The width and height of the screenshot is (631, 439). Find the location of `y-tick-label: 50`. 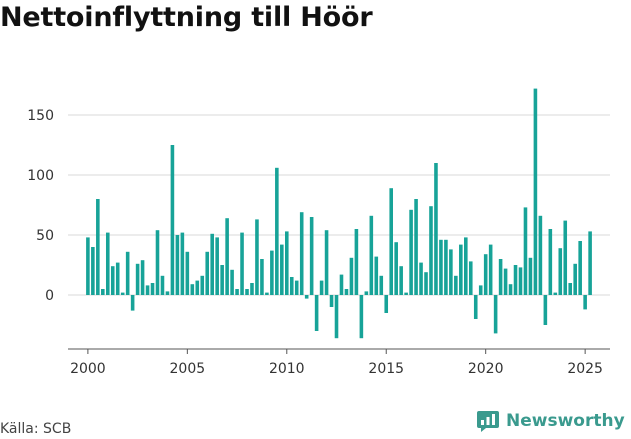

y-tick-label: 50 is located at coordinates (45, 236).